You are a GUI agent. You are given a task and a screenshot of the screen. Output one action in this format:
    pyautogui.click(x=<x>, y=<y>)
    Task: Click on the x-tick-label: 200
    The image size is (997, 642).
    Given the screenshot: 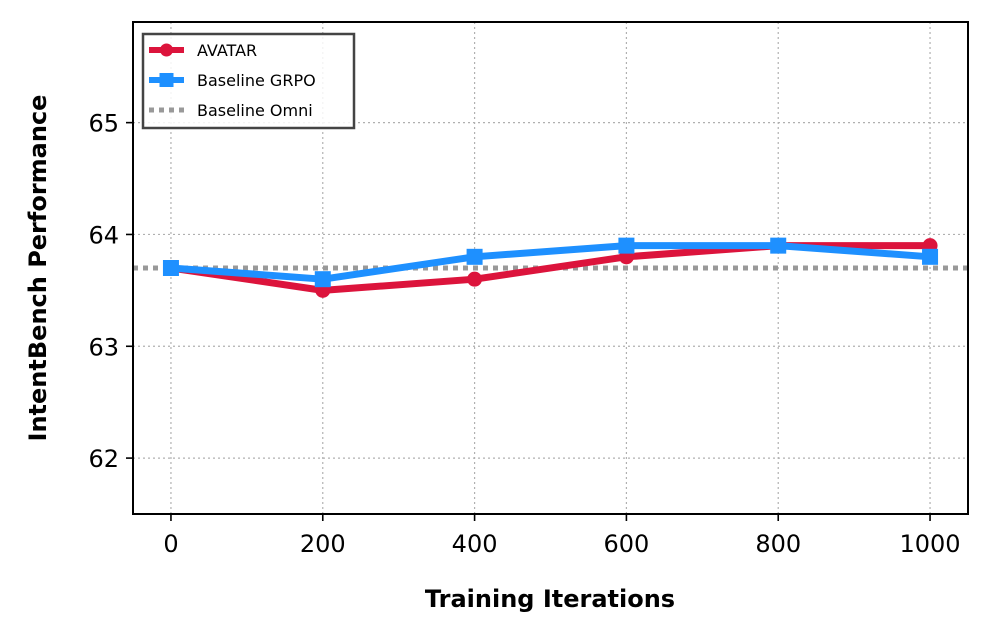 What is the action you would take?
    pyautogui.click(x=323, y=544)
    